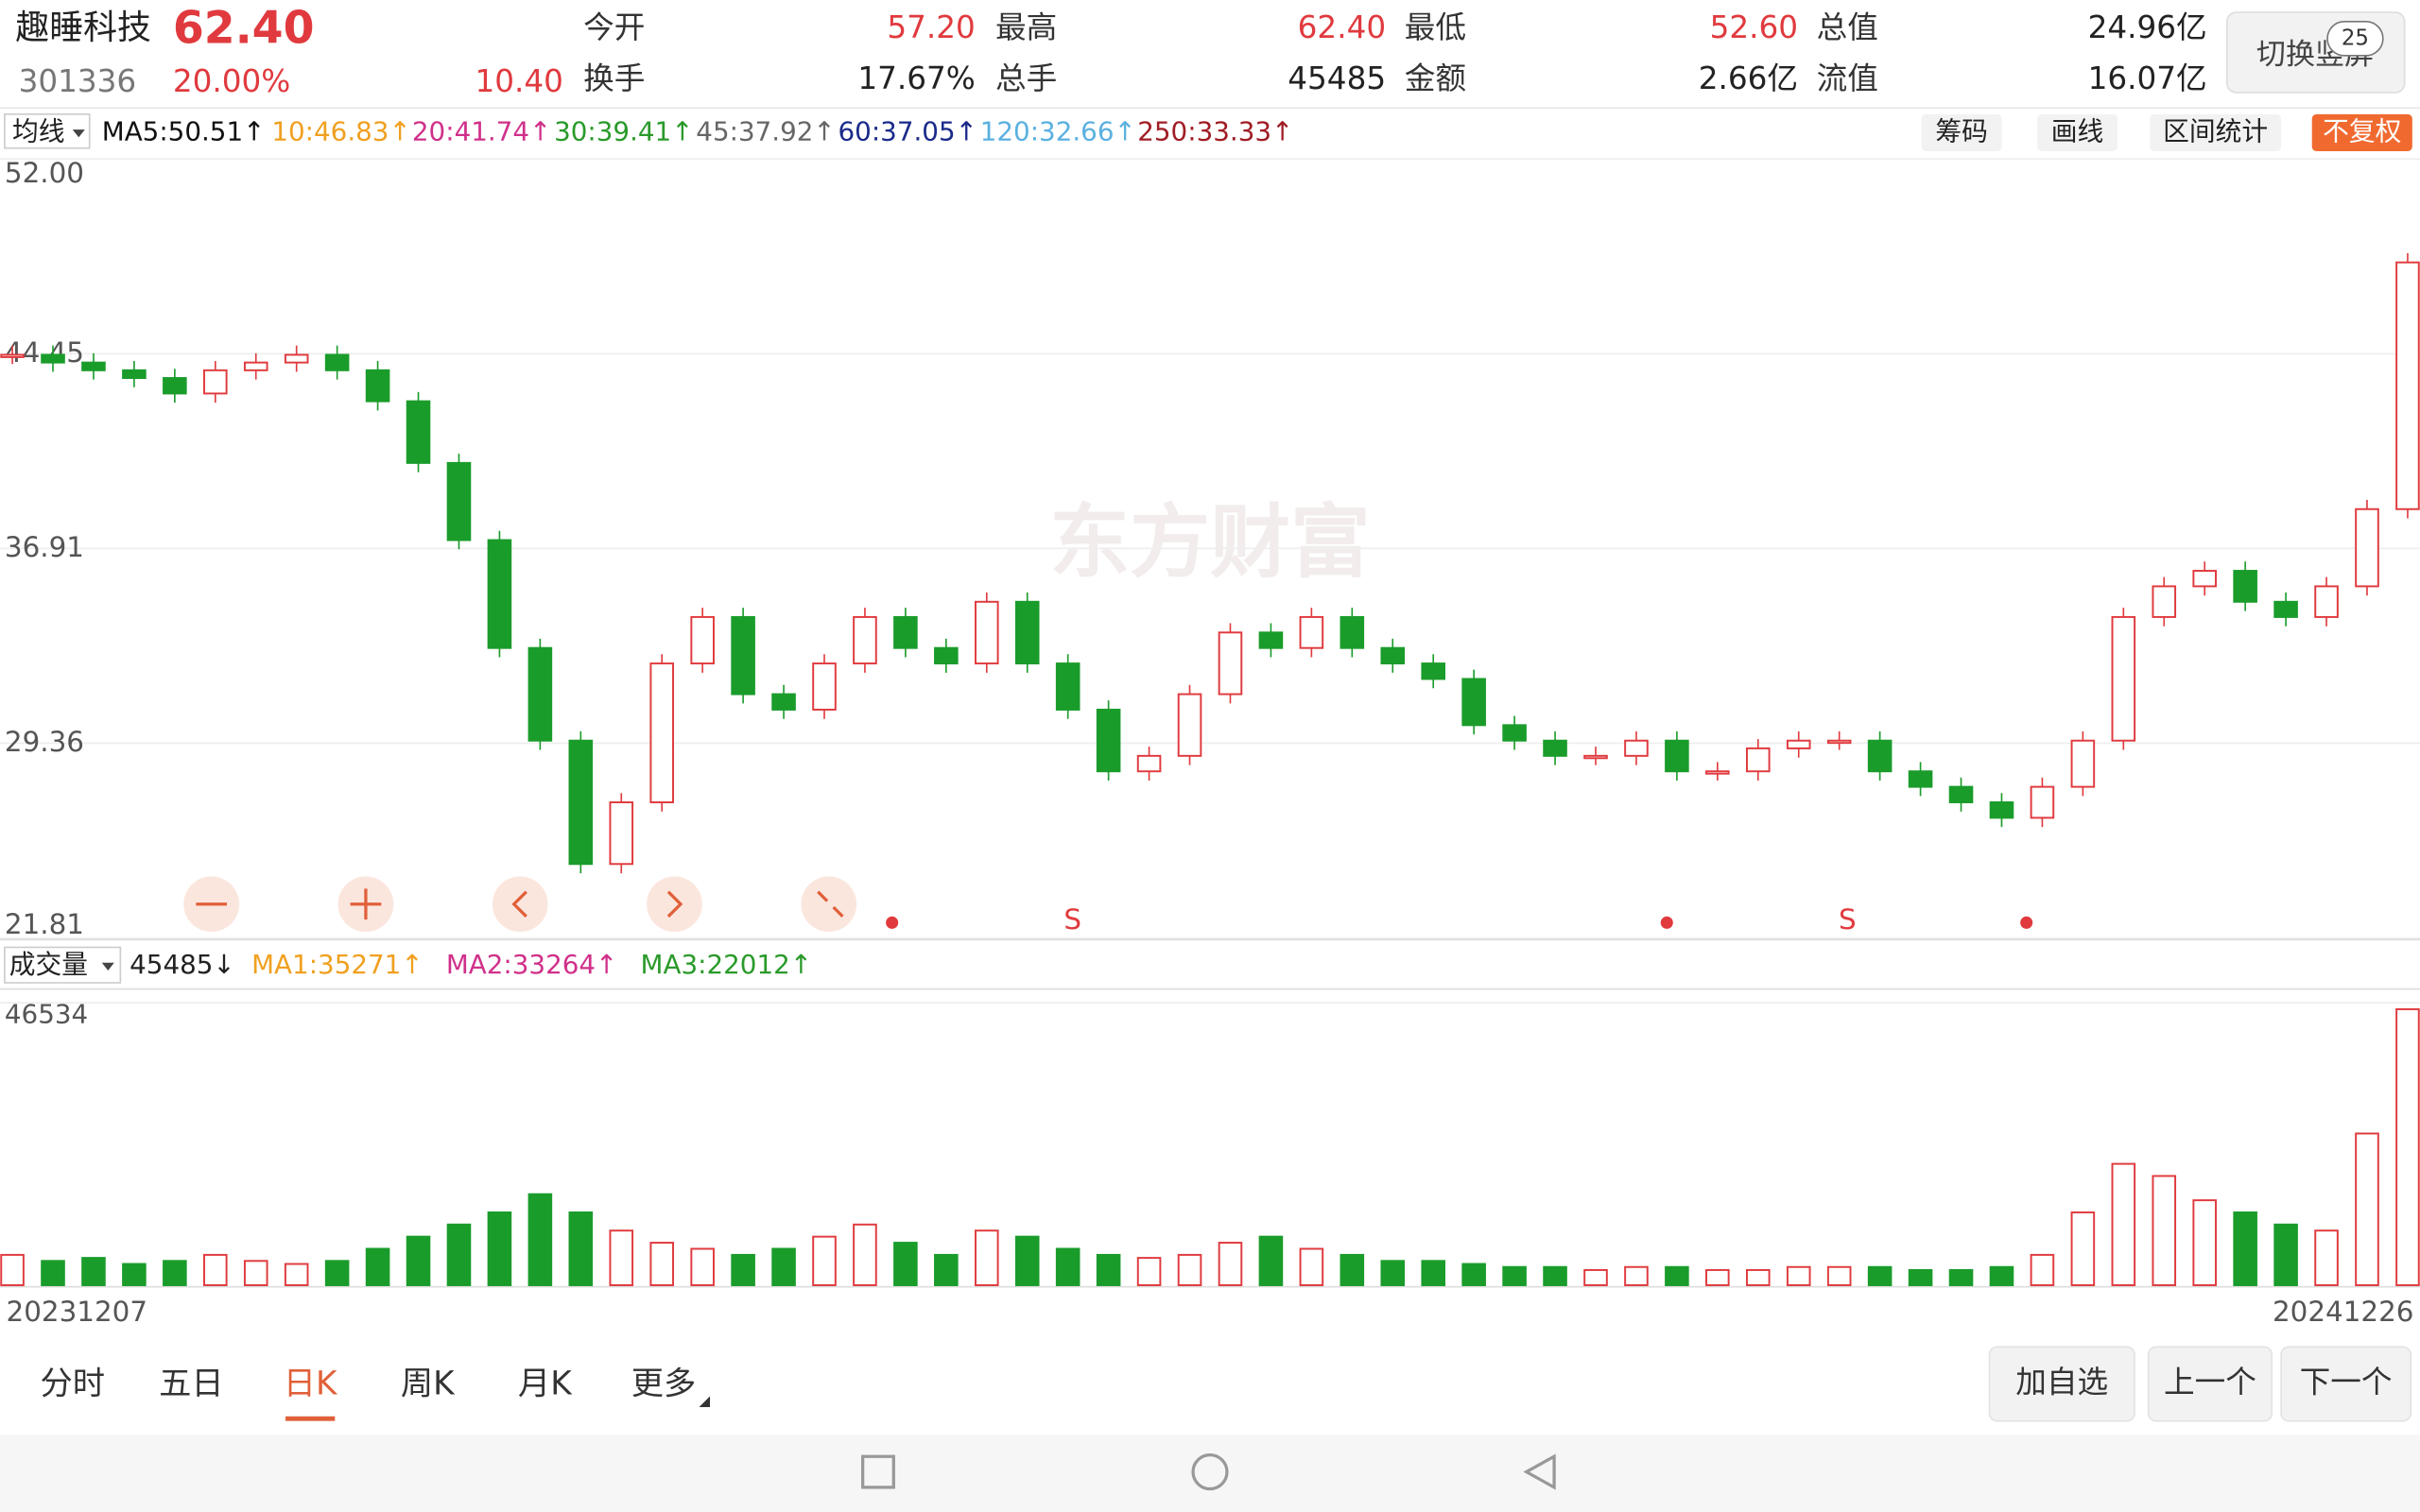  Describe the element at coordinates (518, 81) in the screenshot. I see `change: 10.40` at that location.